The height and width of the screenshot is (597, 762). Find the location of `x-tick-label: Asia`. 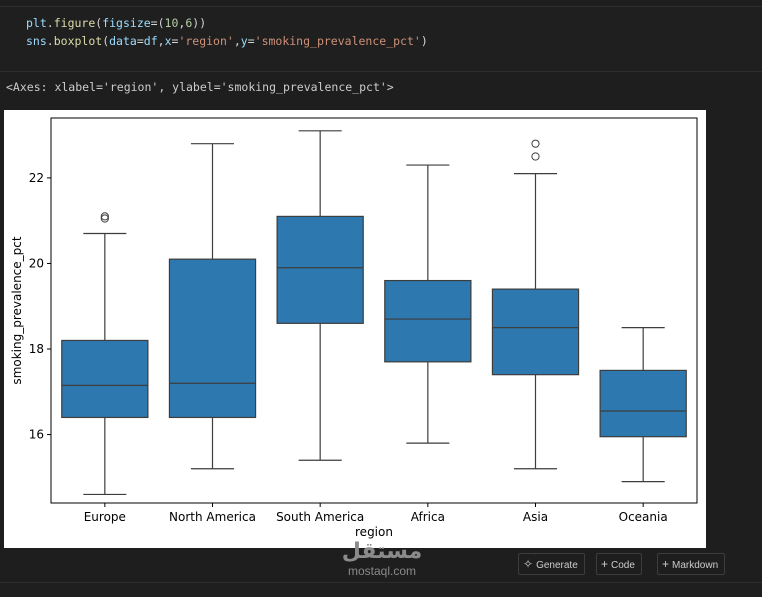

x-tick-label: Asia is located at coordinates (535, 517).